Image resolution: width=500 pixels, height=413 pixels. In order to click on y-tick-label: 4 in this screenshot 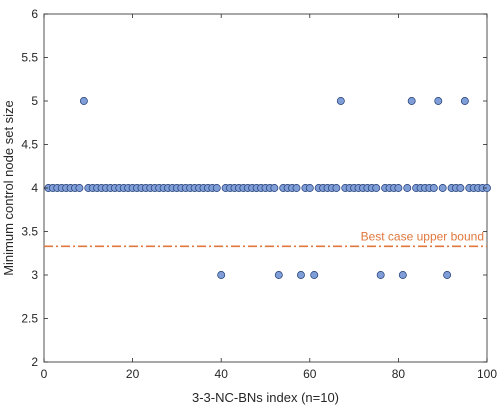, I will do `click(34, 188)`.